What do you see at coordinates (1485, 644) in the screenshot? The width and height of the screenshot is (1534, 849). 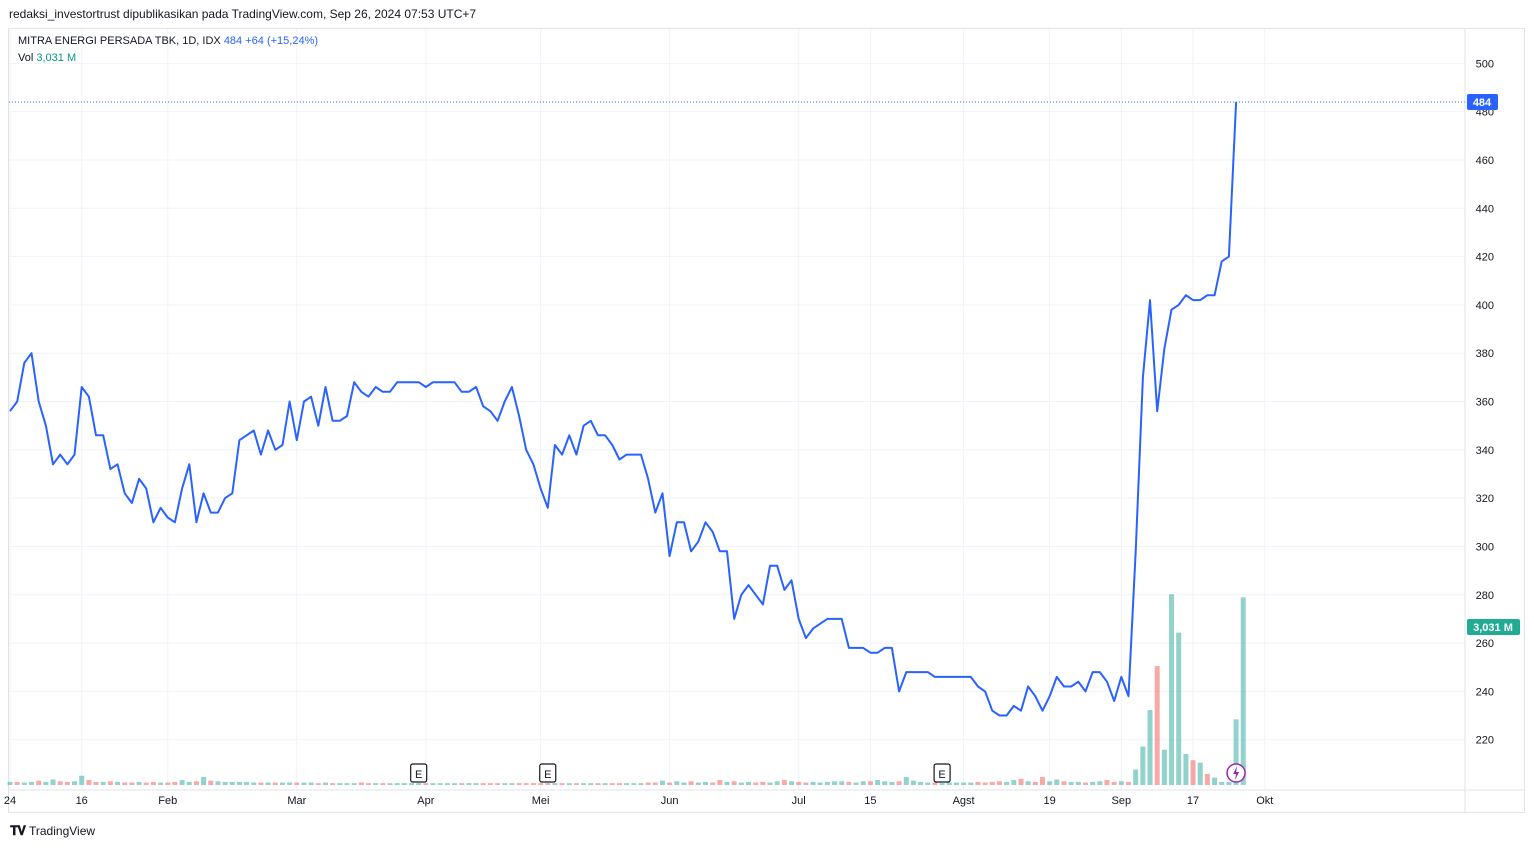 I see `y-tick-label: 260` at bounding box center [1485, 644].